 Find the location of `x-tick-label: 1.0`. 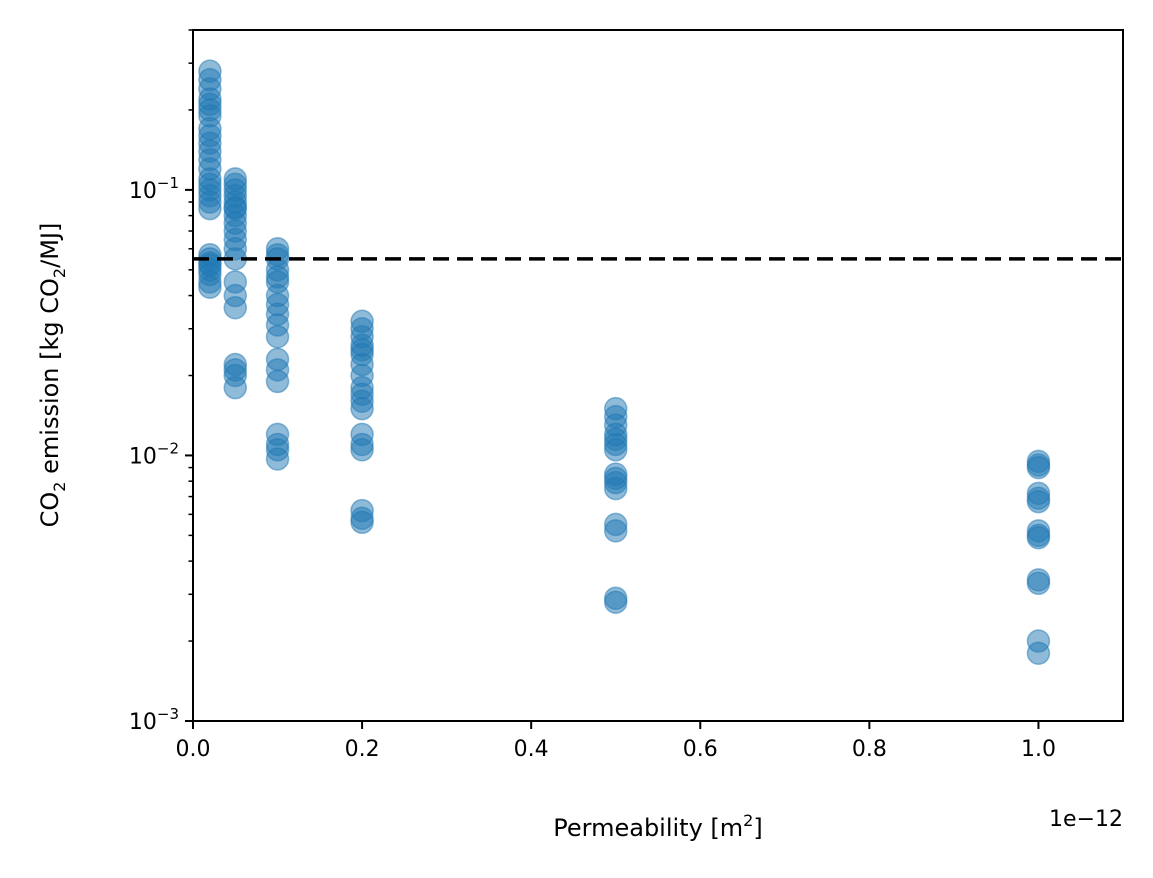

x-tick-label: 1.0 is located at coordinates (1038, 749).